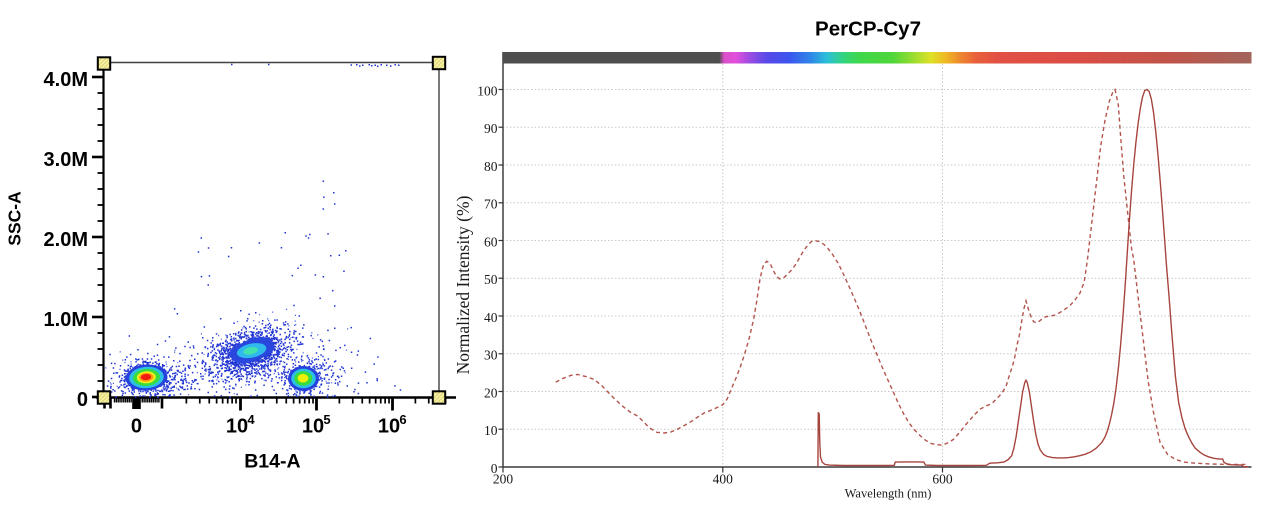 The height and width of the screenshot is (525, 1282). Describe the element at coordinates (66, 320) in the screenshot. I see `svg-text: 1.0M` at that location.